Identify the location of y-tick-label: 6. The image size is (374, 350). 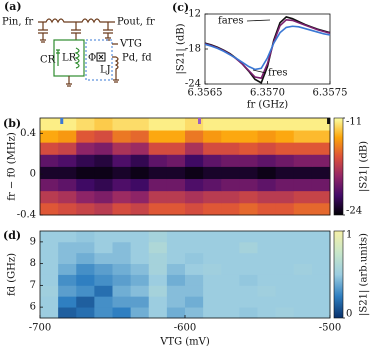
(33, 307).